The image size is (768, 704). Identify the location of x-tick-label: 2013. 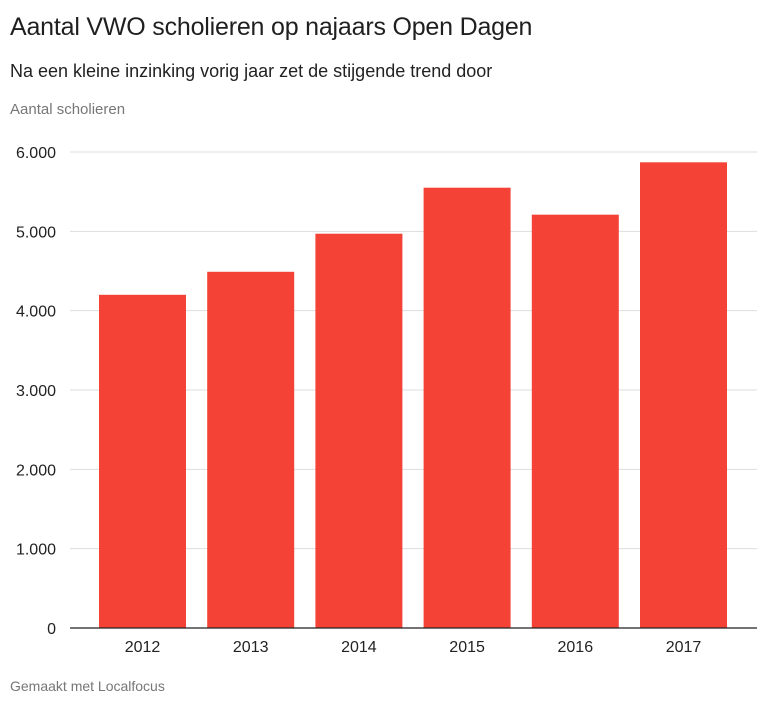
(251, 647).